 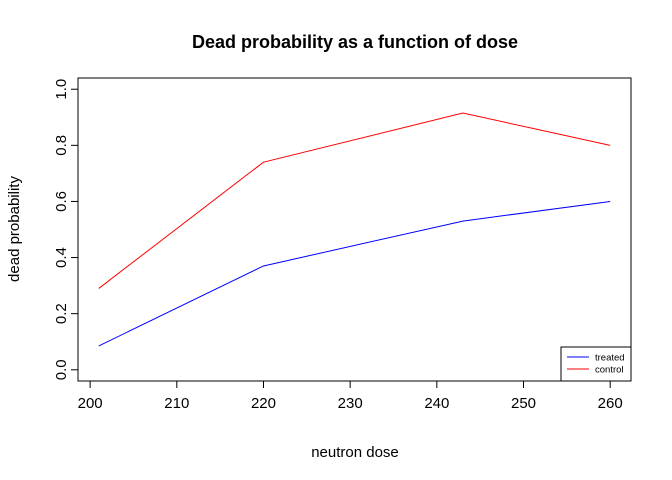 I want to click on y-tick-label: 0.8, so click(x=61, y=145).